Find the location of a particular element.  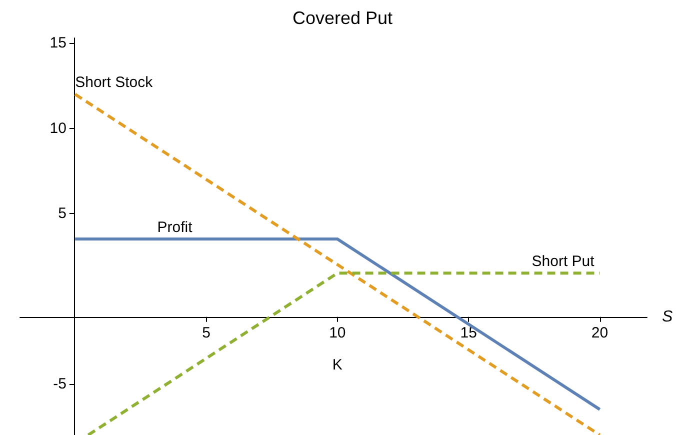

x-tick-label: 5 is located at coordinates (206, 333).